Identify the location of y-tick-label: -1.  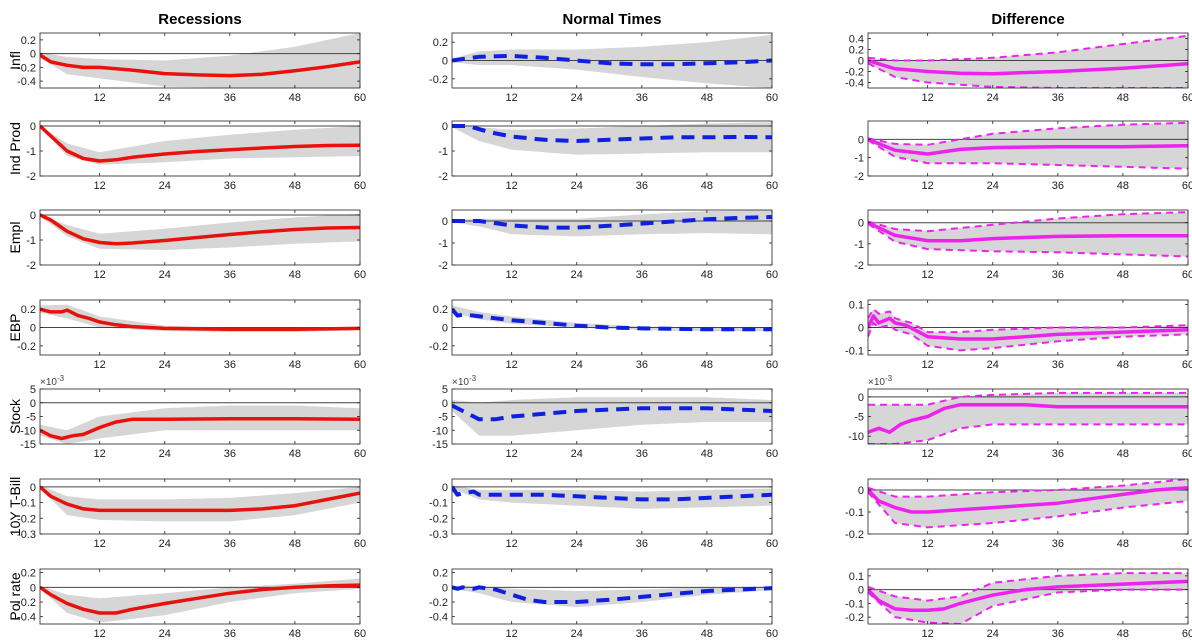
(443, 244).